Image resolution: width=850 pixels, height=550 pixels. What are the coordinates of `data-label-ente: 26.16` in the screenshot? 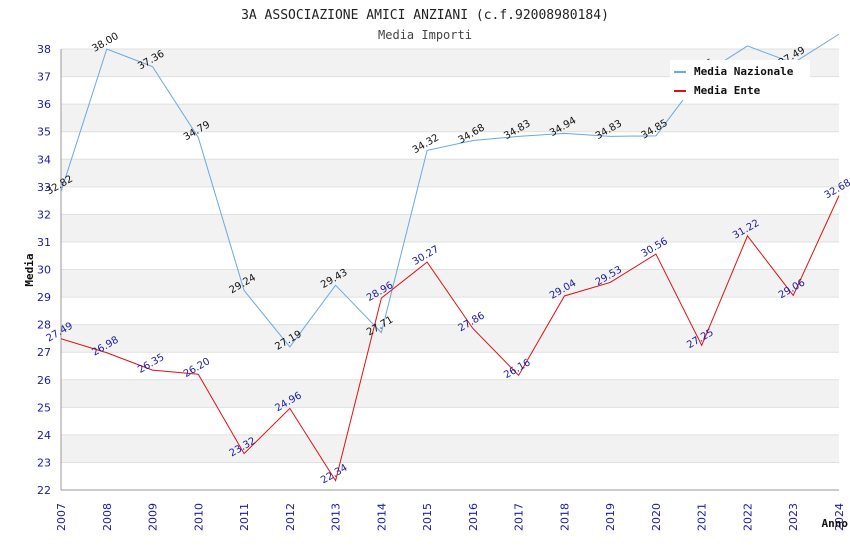 It's located at (517, 369).